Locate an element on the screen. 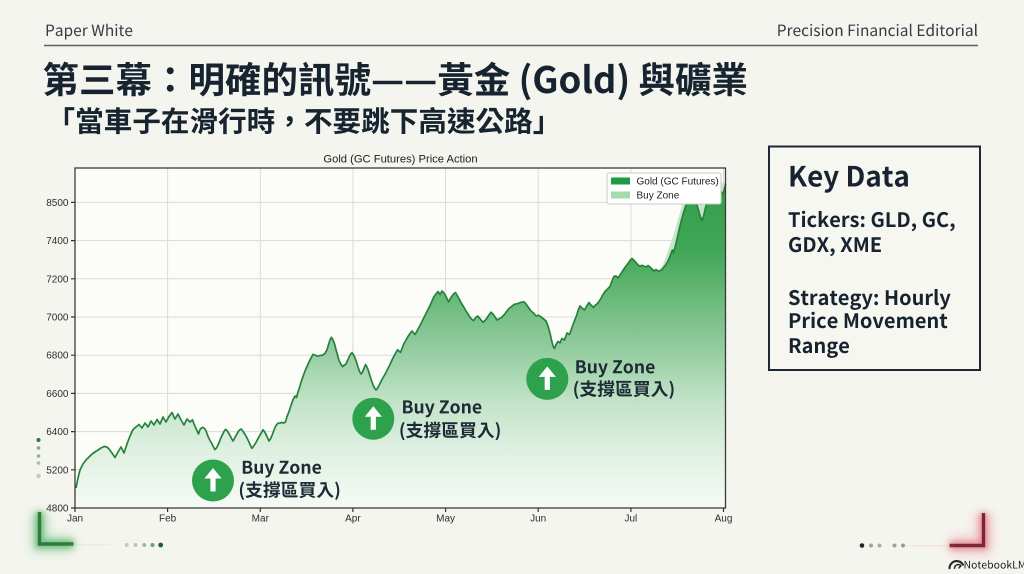 This screenshot has height=574, width=1024. svg-text: 4800 is located at coordinates (57, 509).